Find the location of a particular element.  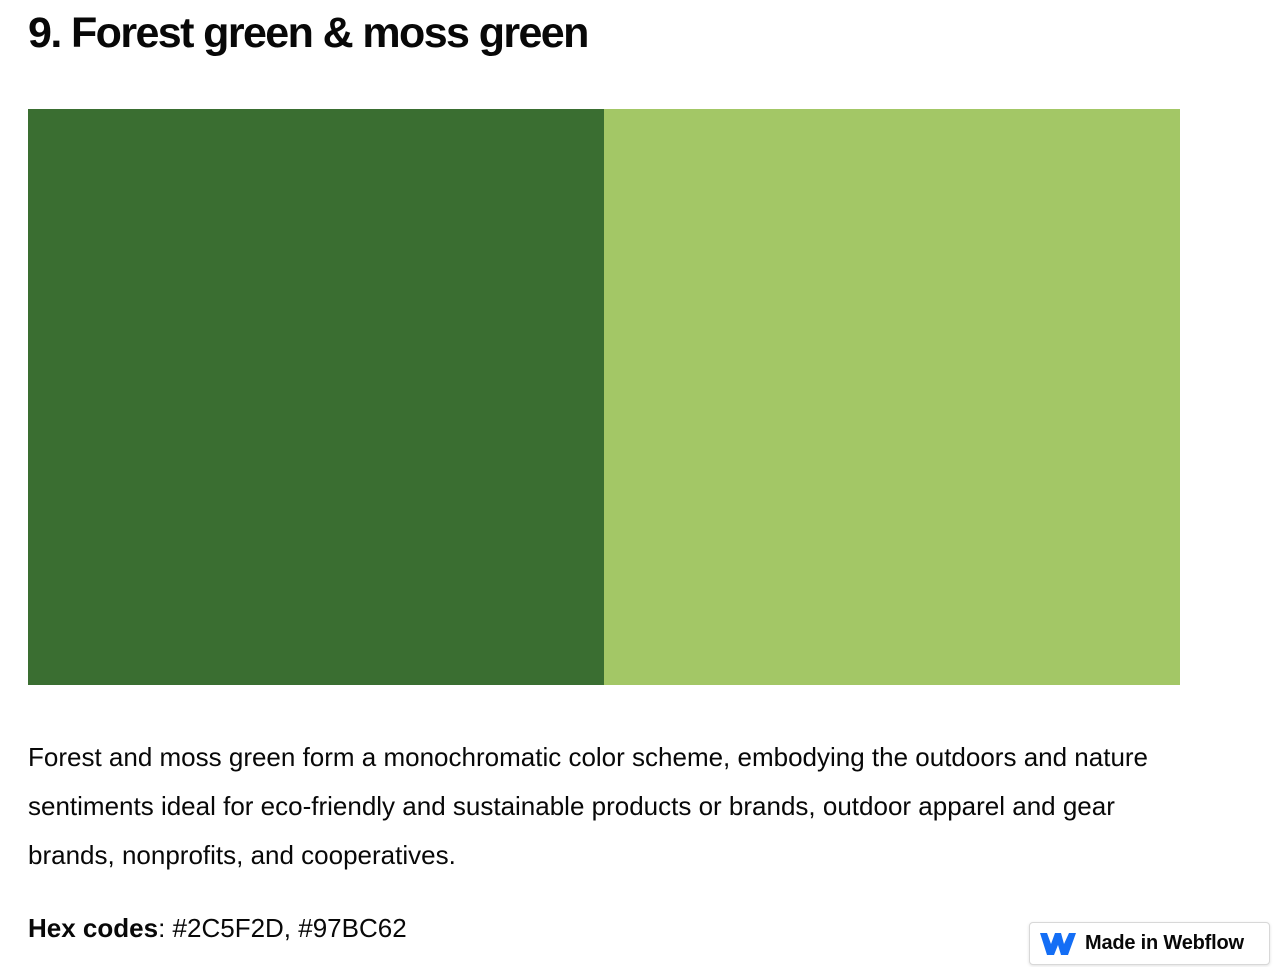

made-in-webflow-badge: Made in Webflow is located at coordinates (1149, 943).